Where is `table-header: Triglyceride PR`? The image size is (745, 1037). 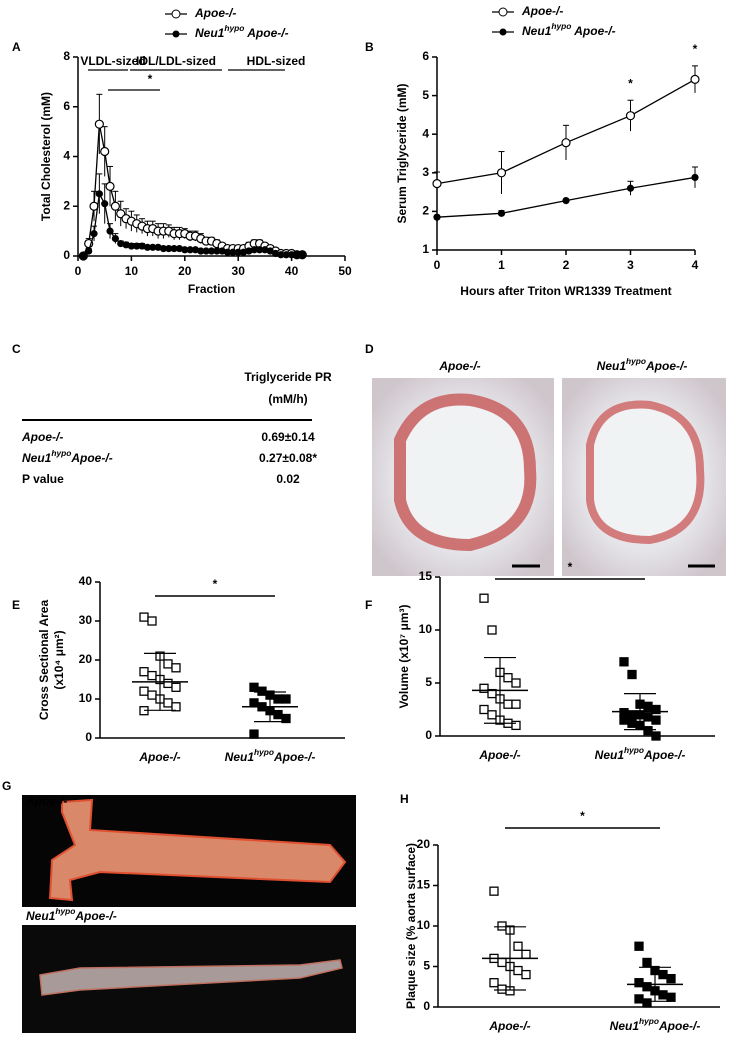
table-header: Triglyceride PR is located at coordinates (288, 377).